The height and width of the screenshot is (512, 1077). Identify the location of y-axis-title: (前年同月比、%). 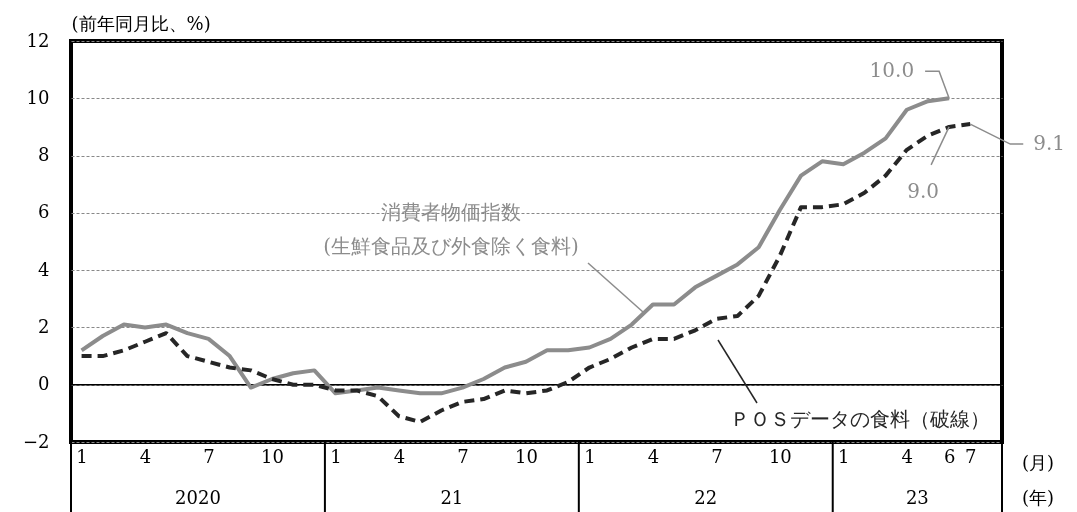
(141, 23).